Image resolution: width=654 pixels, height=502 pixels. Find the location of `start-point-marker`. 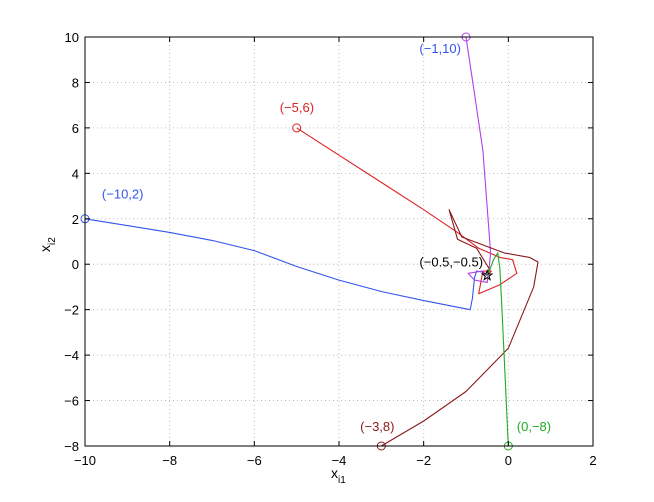

start-point-marker is located at coordinates (297, 128).